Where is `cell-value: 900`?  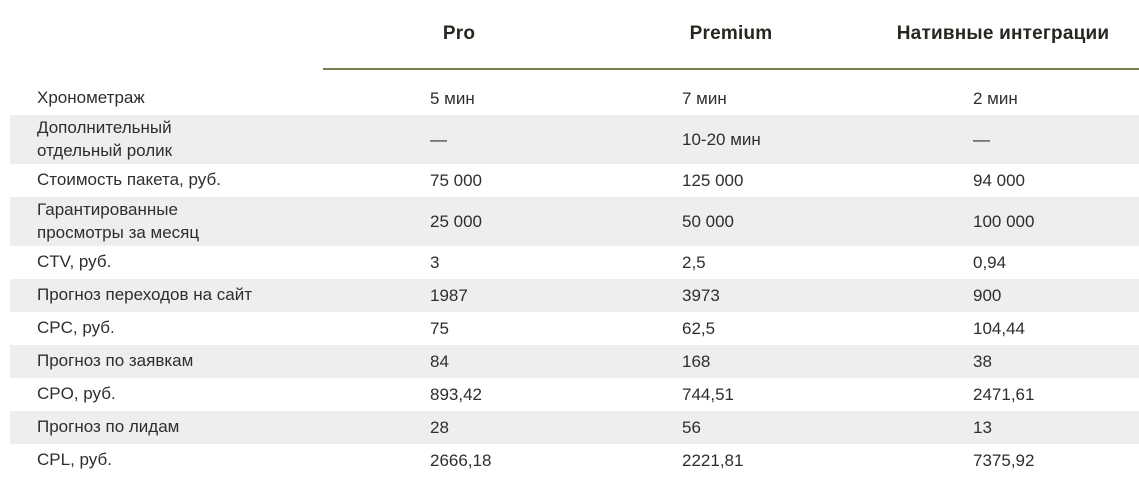 cell-value: 900 is located at coordinates (987, 295).